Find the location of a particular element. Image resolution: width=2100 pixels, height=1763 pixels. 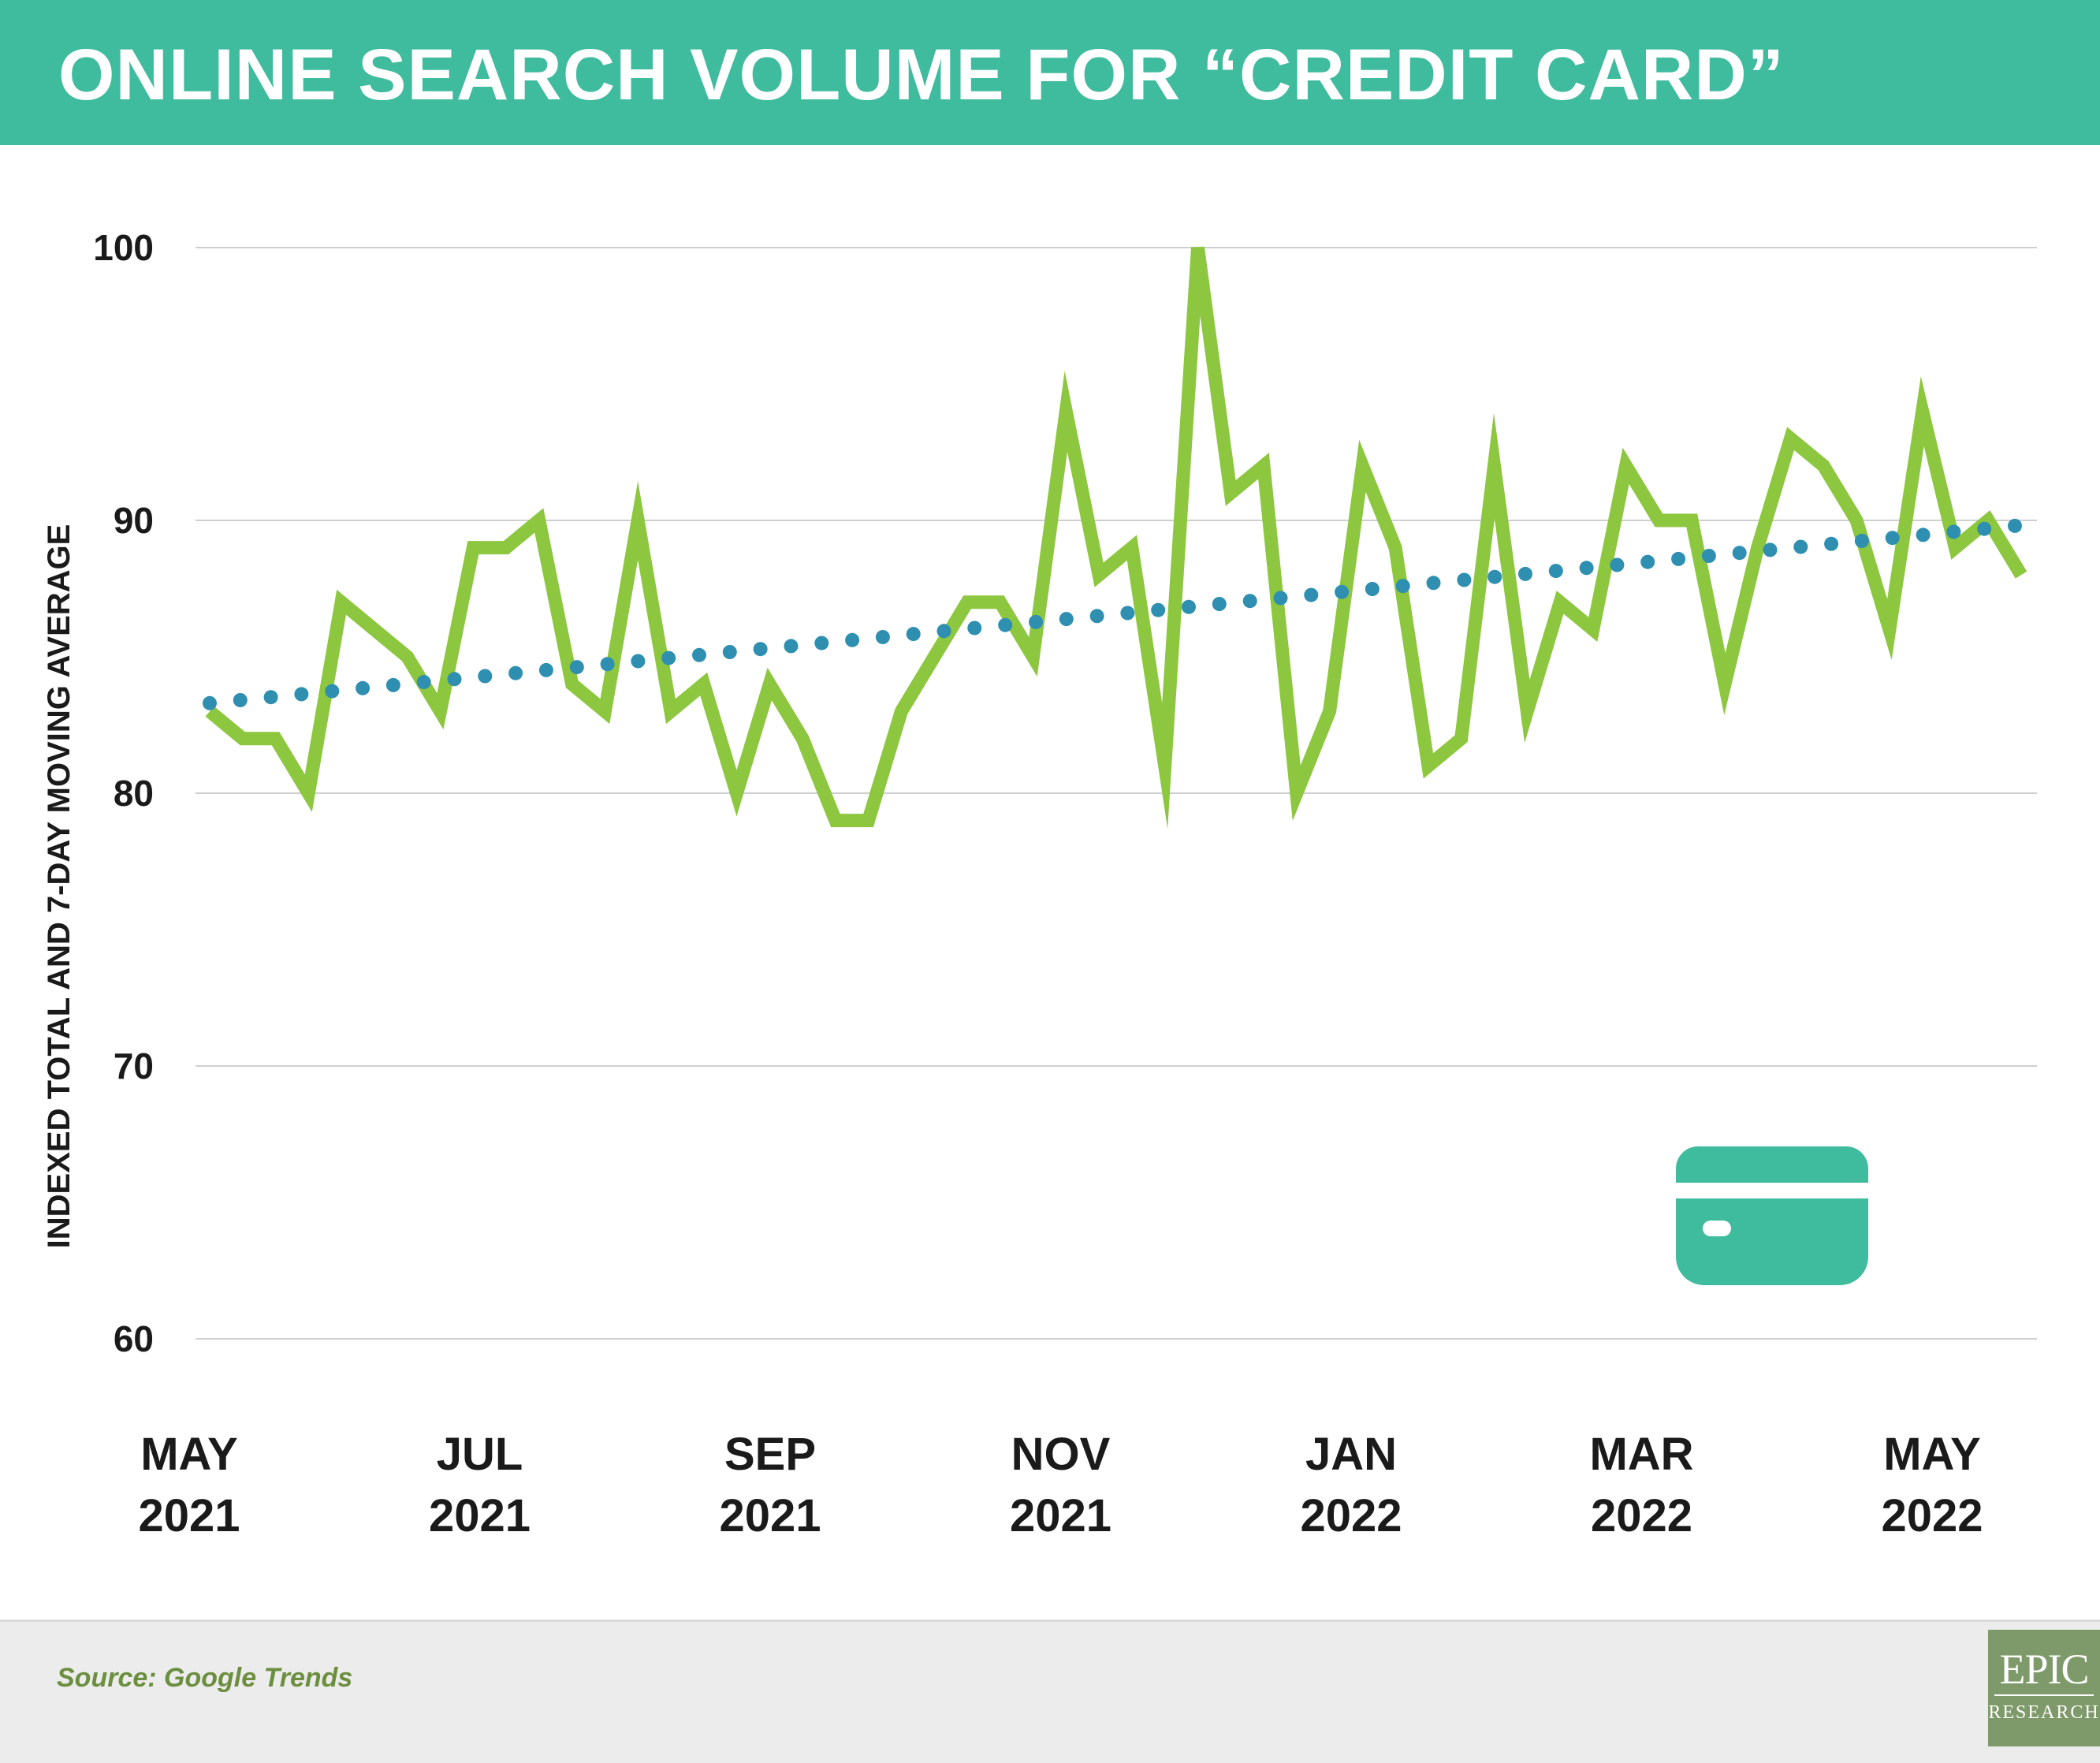

x-tick-label-month: SEP is located at coordinates (770, 1454).